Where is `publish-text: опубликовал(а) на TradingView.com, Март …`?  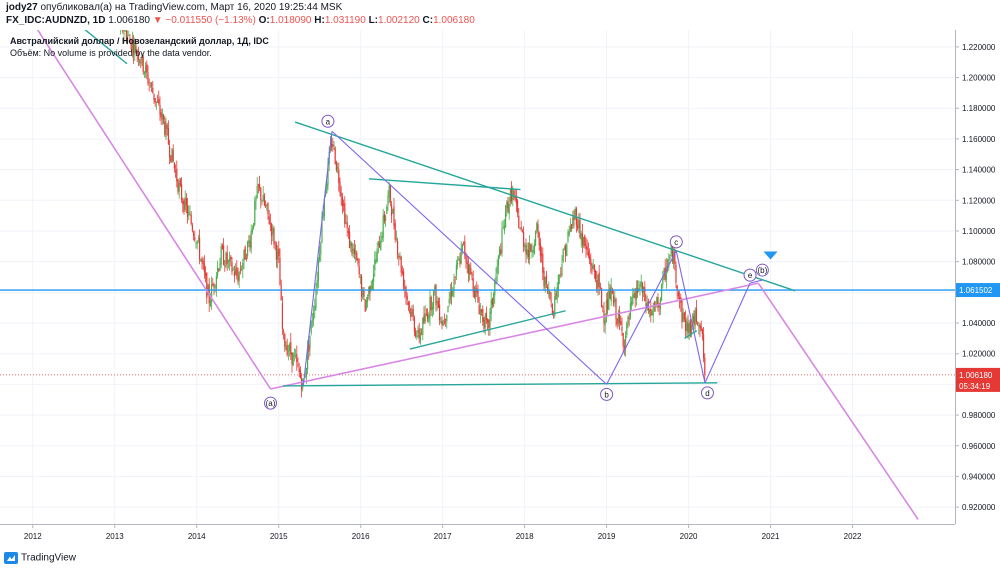
publish-text: опубликовал(а) на TradingView.com, Март … is located at coordinates (190, 7).